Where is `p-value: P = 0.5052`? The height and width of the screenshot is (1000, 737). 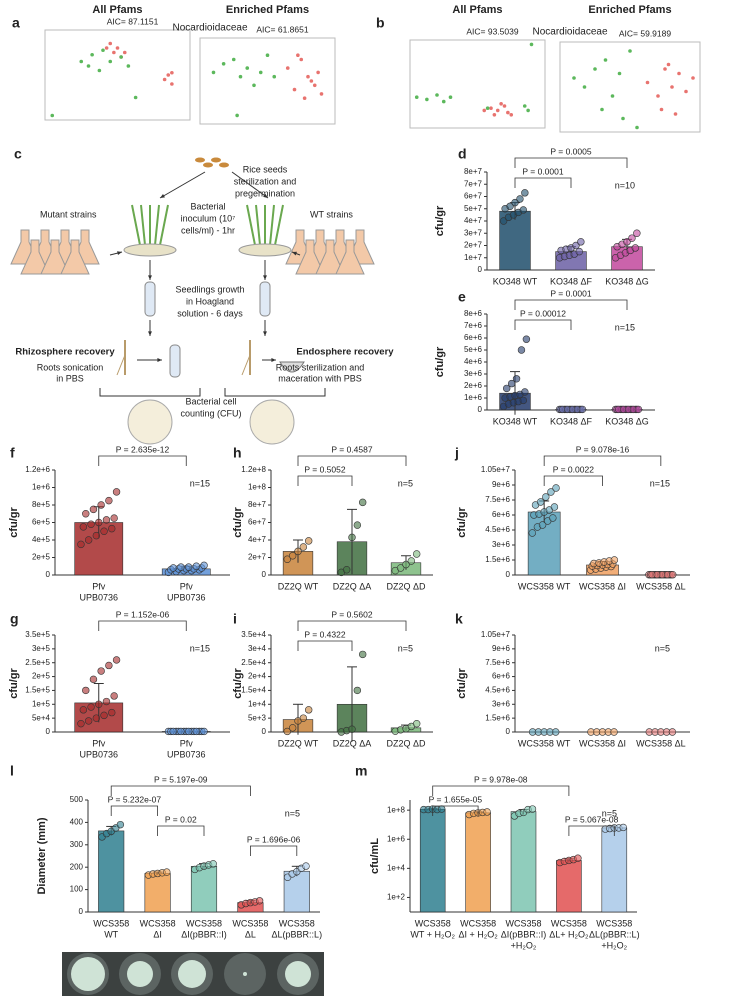 p-value: P = 0.5052 is located at coordinates (324, 469).